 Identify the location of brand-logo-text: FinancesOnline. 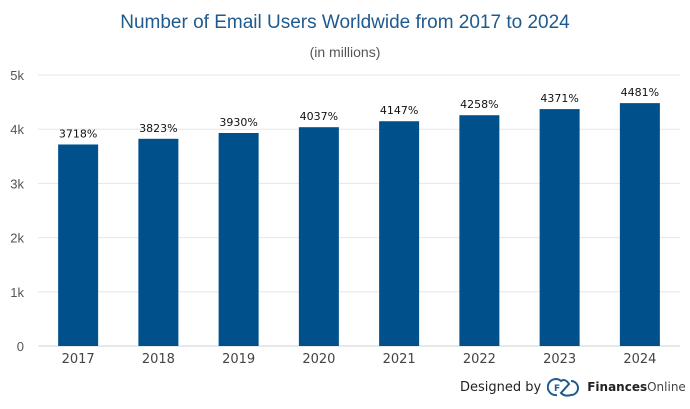
(636, 387).